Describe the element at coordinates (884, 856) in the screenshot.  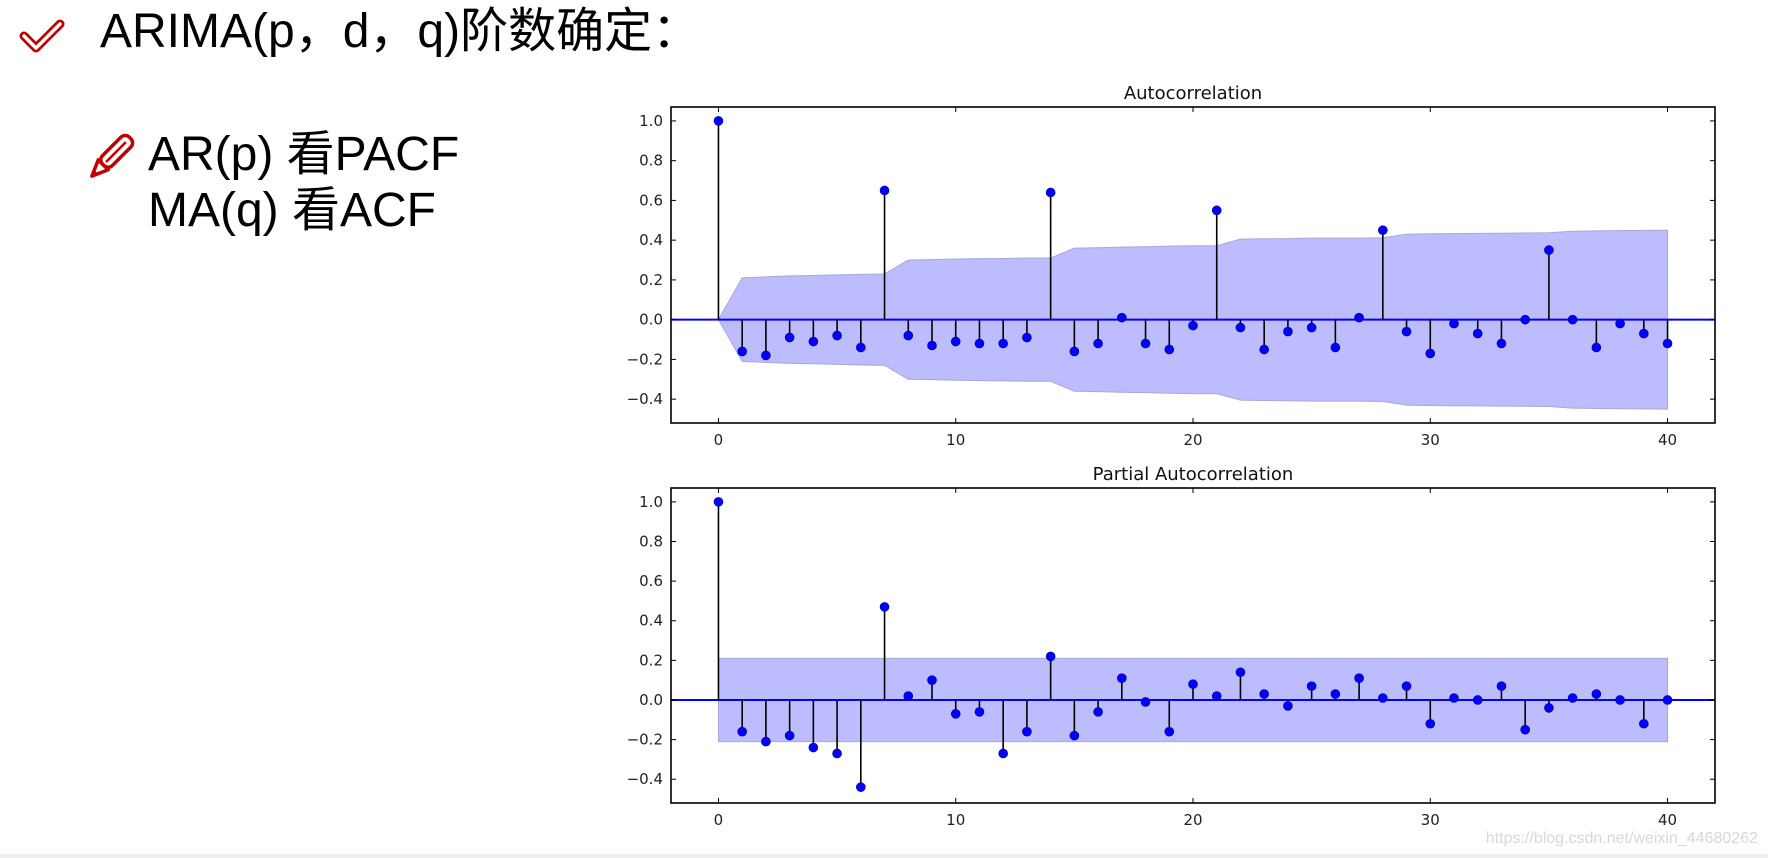
I see `bottom-bar` at that location.